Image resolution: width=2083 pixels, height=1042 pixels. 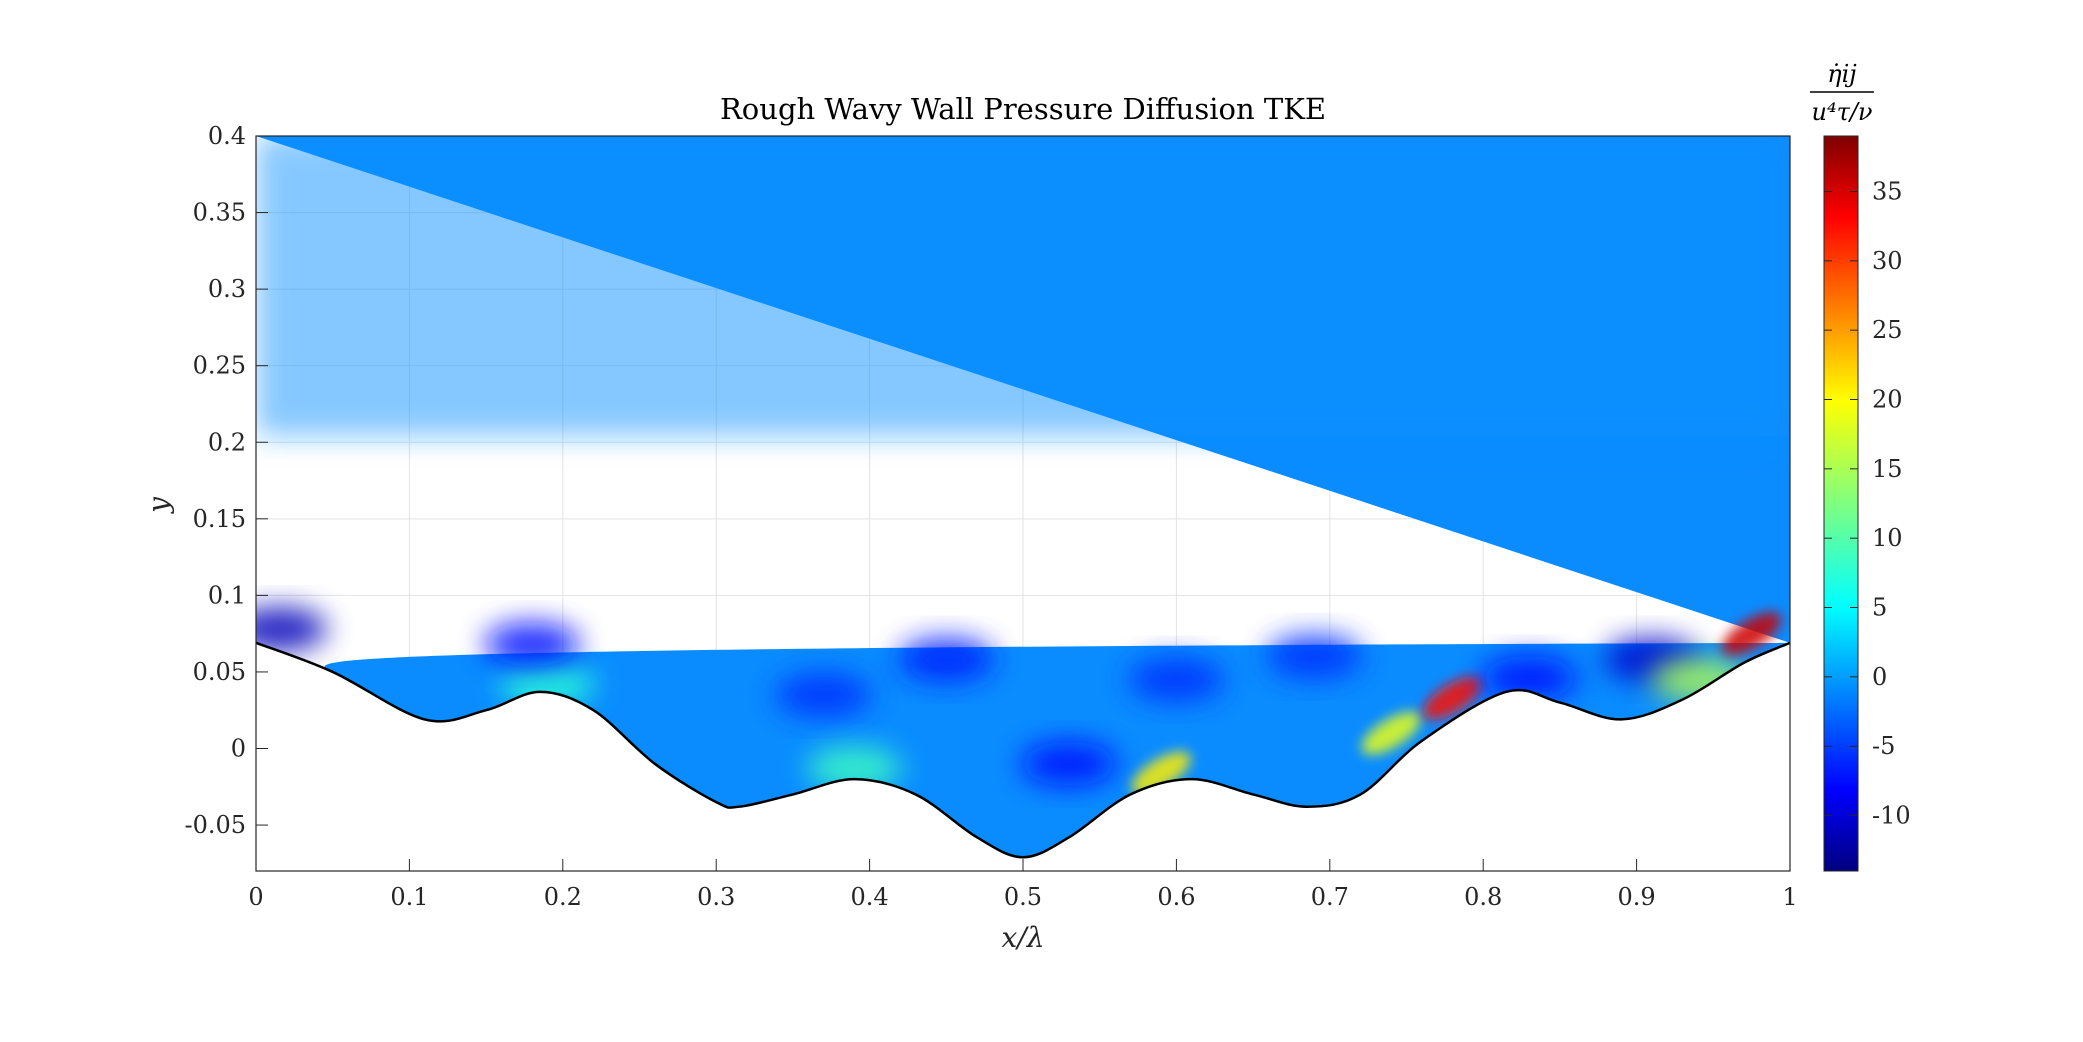 What do you see at coordinates (1176, 897) in the screenshot?
I see `x-tick-label-6: 0.6` at bounding box center [1176, 897].